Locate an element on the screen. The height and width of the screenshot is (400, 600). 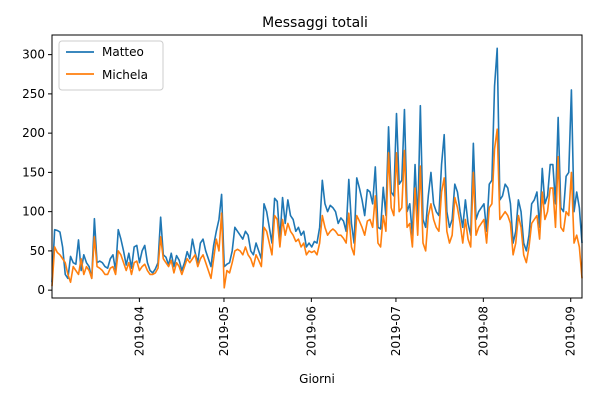
legend: Matteo Michela is located at coordinates (111, 65).